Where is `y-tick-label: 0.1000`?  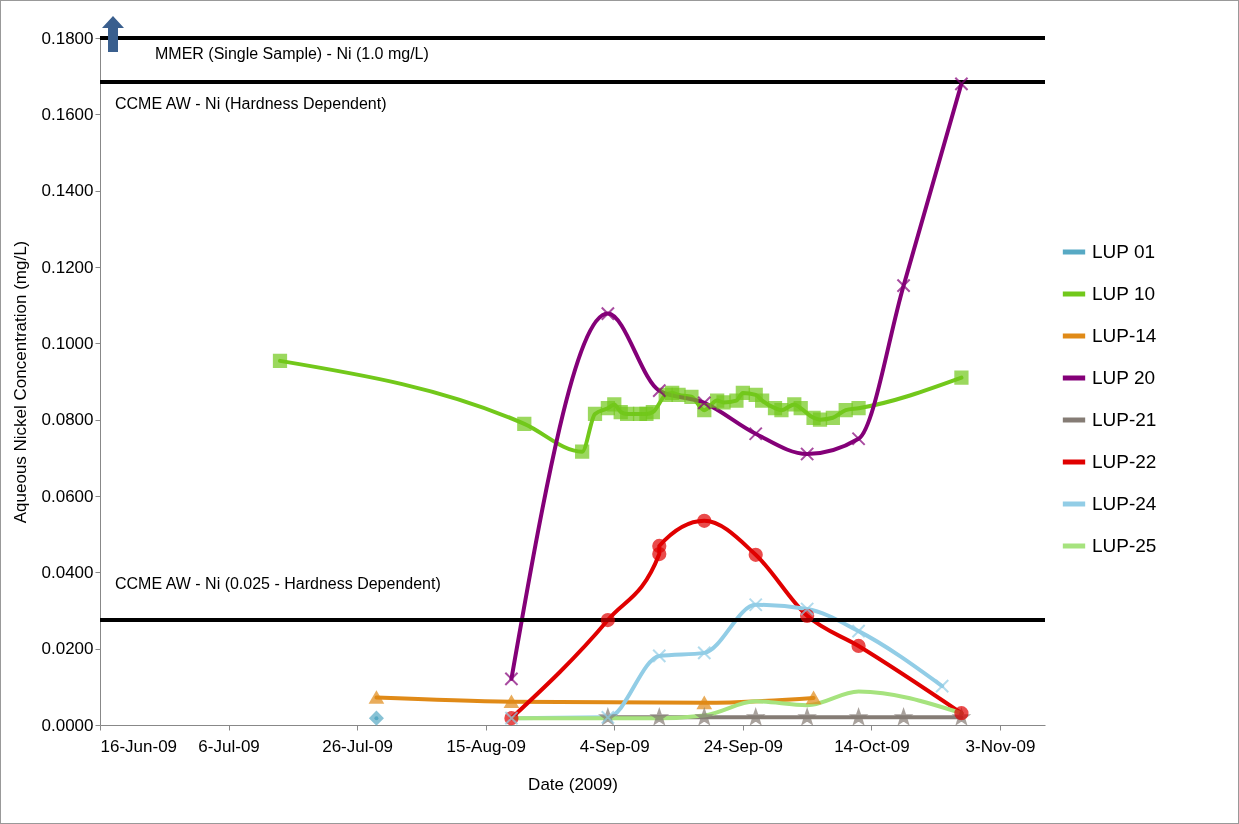
y-tick-label: 0.1000 is located at coordinates (67, 343).